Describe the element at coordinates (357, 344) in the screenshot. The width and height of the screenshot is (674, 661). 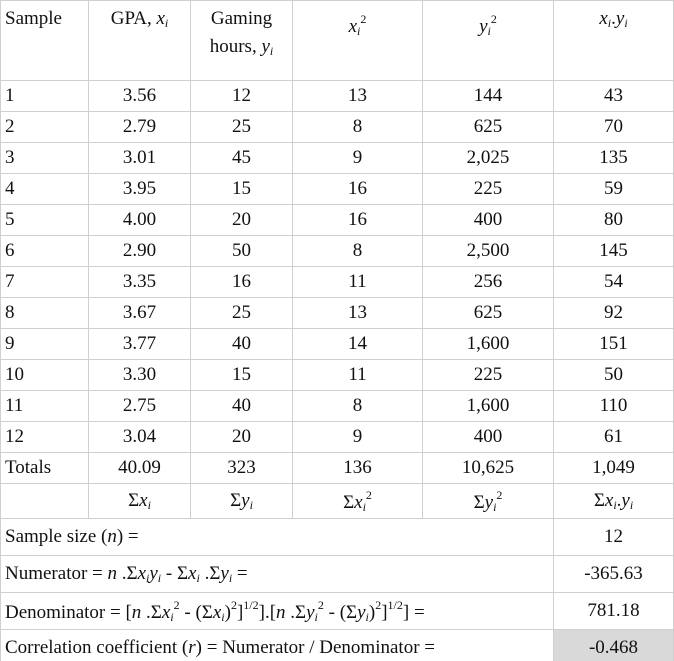
I see `cell-x2: 14` at that location.